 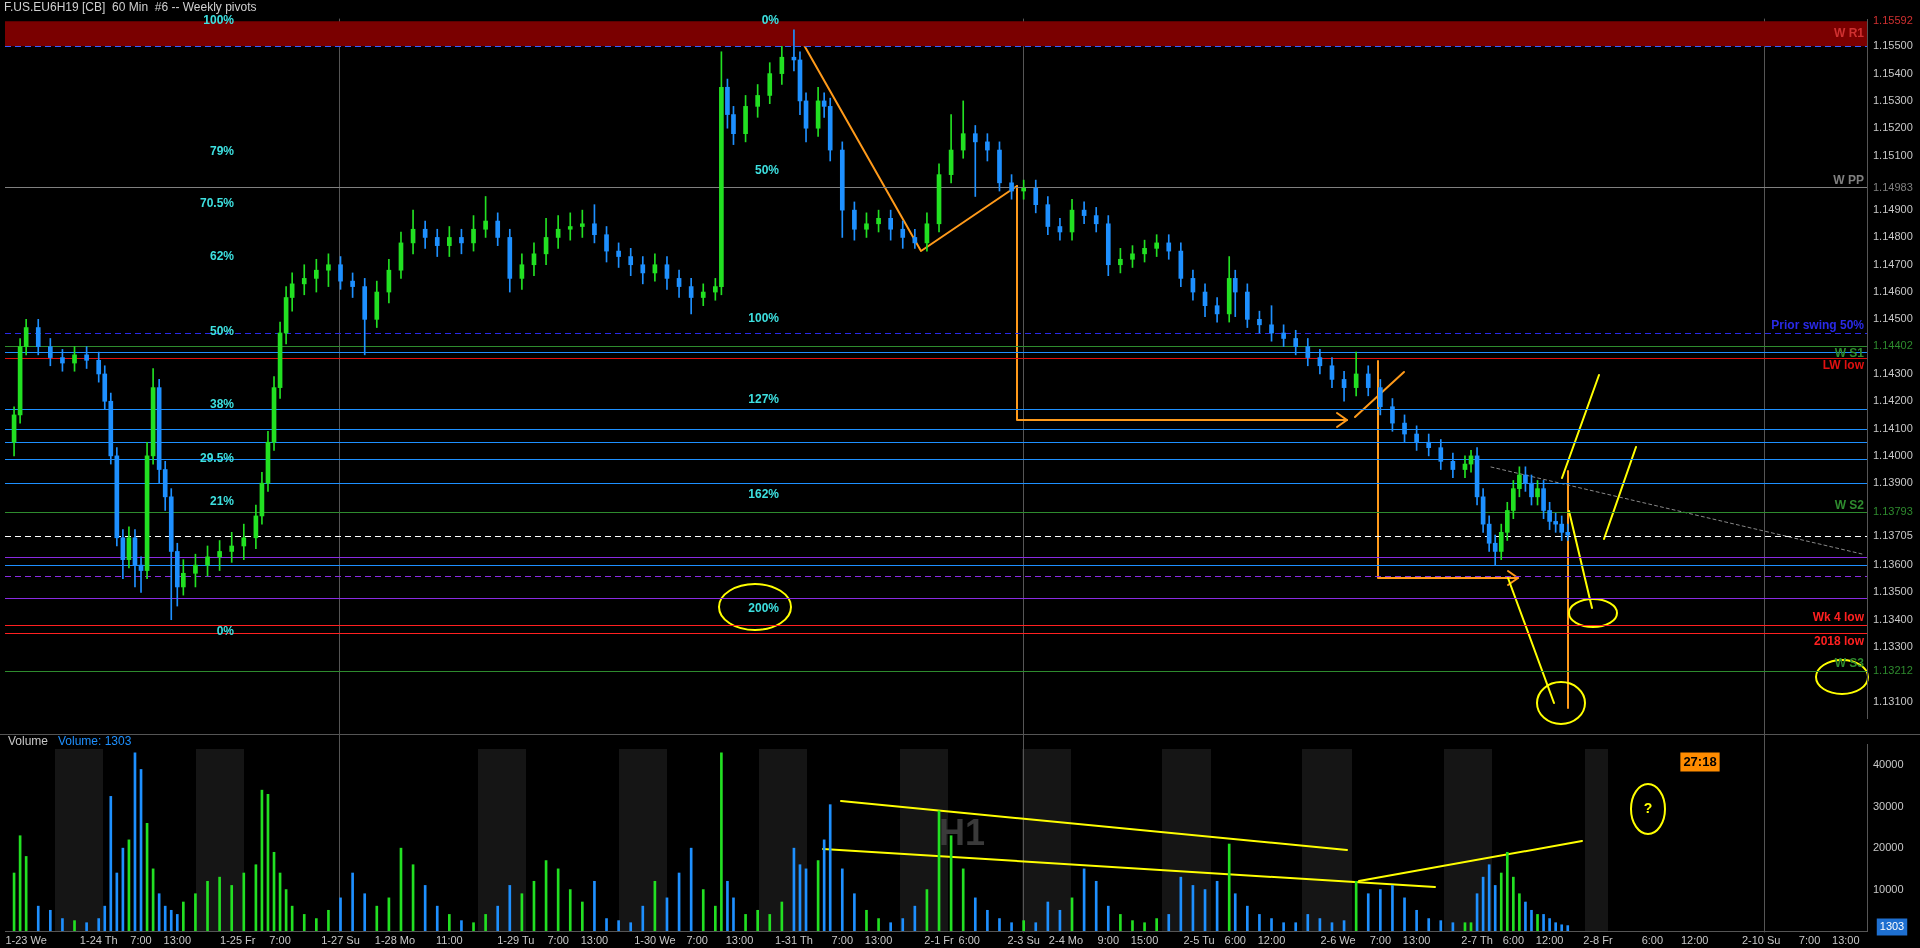 I want to click on y-tick-label: 1.15300, so click(x=1893, y=99).